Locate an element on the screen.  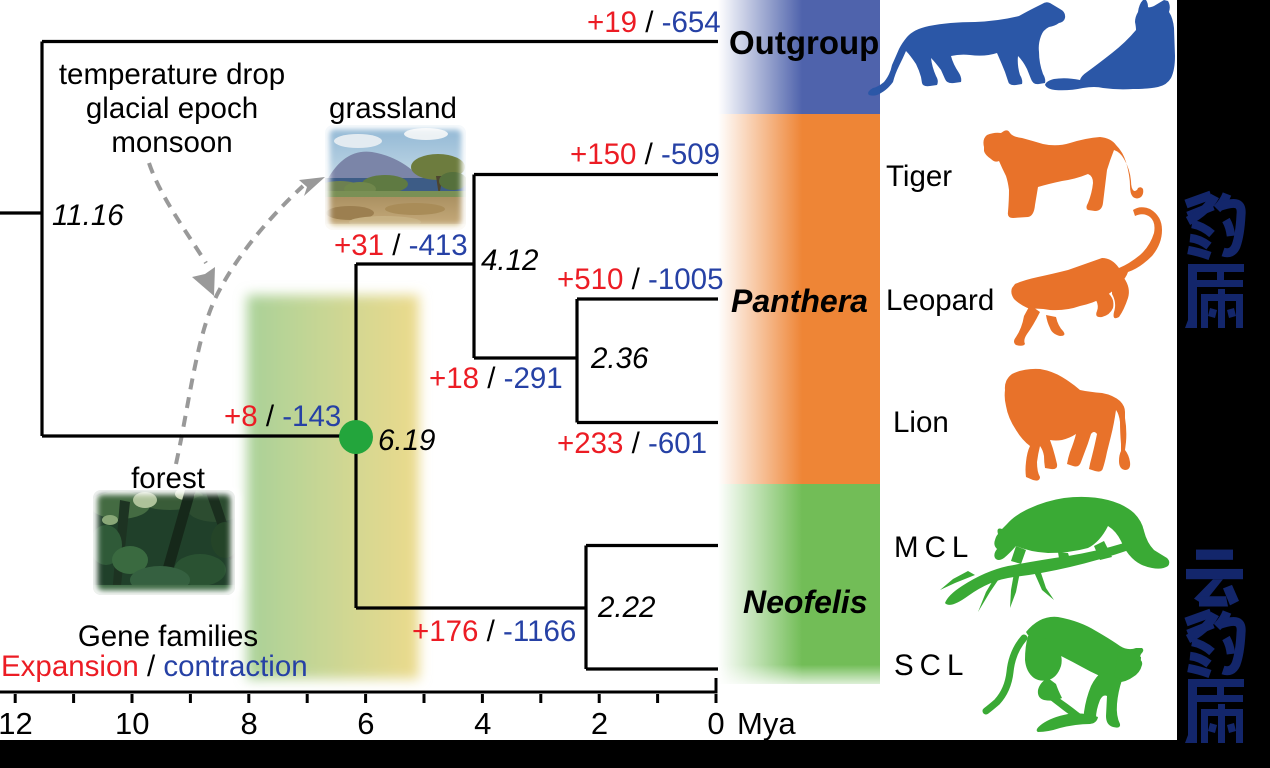
svg-text: +176 / -1166 is located at coordinates (494, 631).